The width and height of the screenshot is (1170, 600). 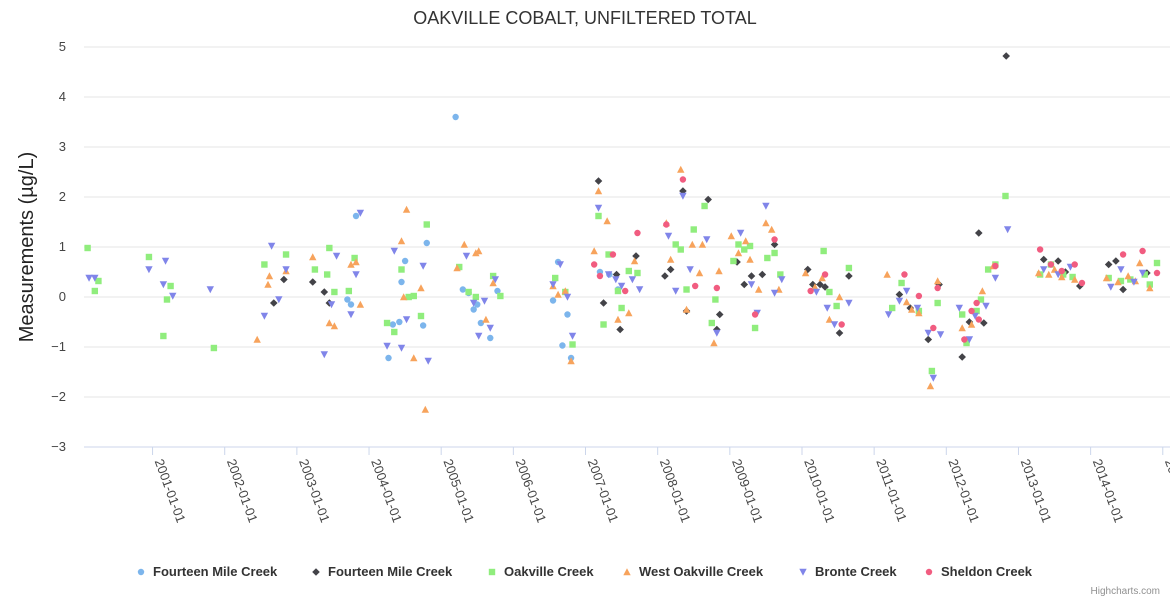 I want to click on legend-item: Bronte Creek, so click(x=848, y=571).